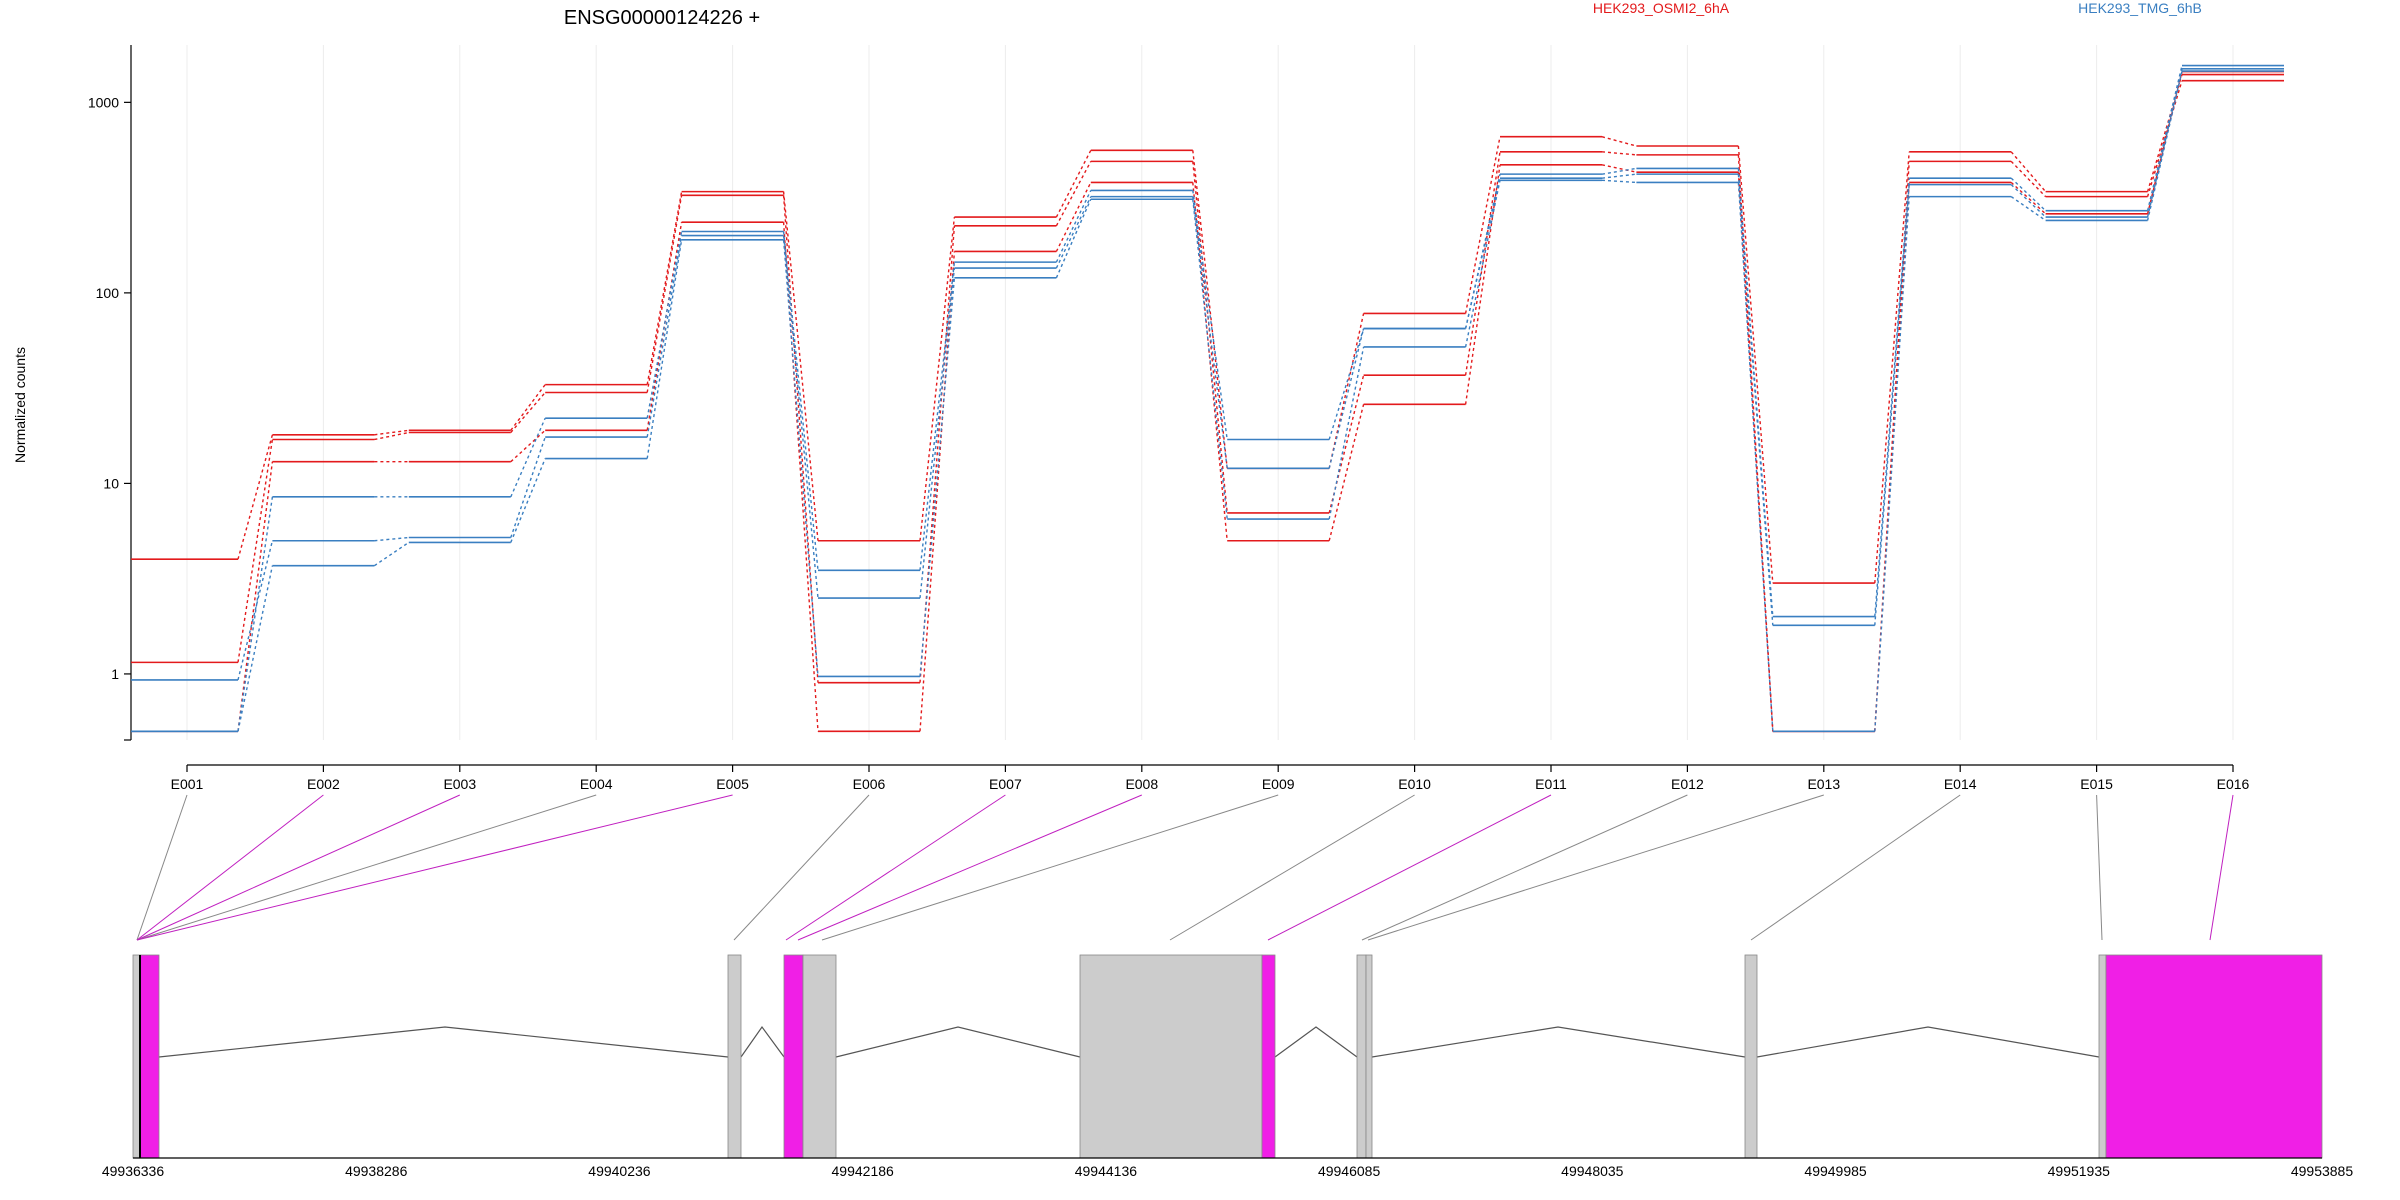 The width and height of the screenshot is (2400, 1200). Describe the element at coordinates (115, 674) in the screenshot. I see `y-tick-label: 1` at that location.